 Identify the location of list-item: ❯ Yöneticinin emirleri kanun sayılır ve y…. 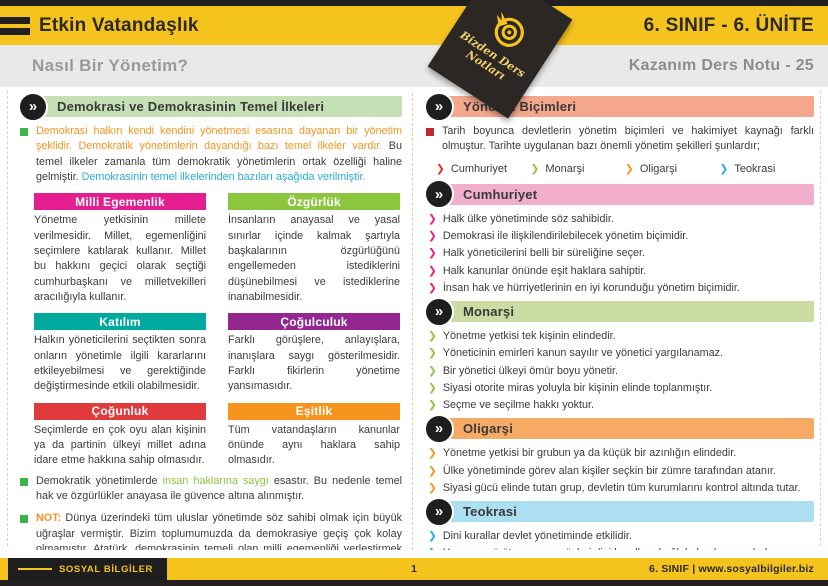
(576, 353).